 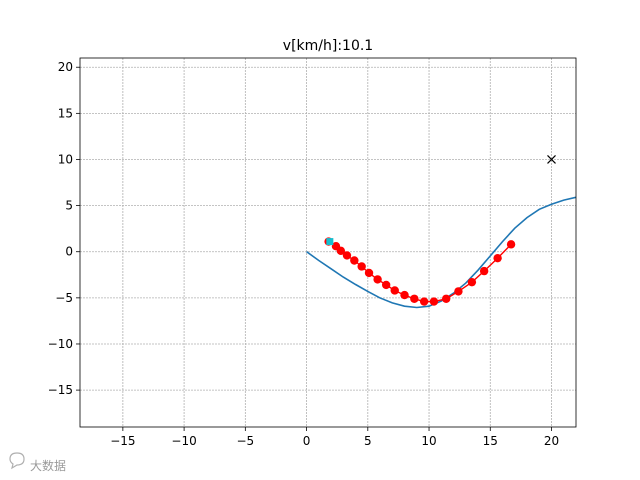 What do you see at coordinates (69, 252) in the screenshot?
I see `y-tick-label: 0` at bounding box center [69, 252].